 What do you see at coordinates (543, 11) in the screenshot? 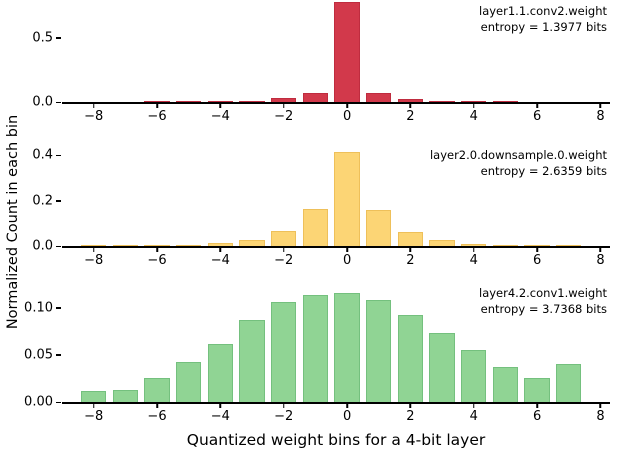
I see `layer-name-label: layer1.1.conv2.weight` at bounding box center [543, 11].